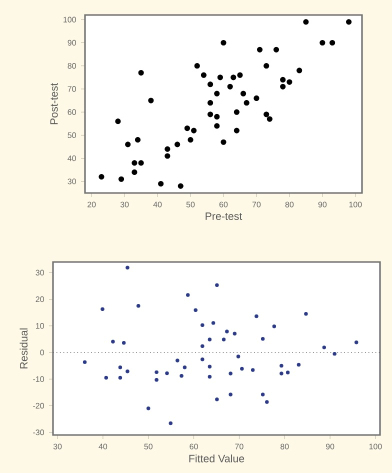  What do you see at coordinates (24, 348) in the screenshot?
I see `y-axis-title: Residual` at bounding box center [24, 348].